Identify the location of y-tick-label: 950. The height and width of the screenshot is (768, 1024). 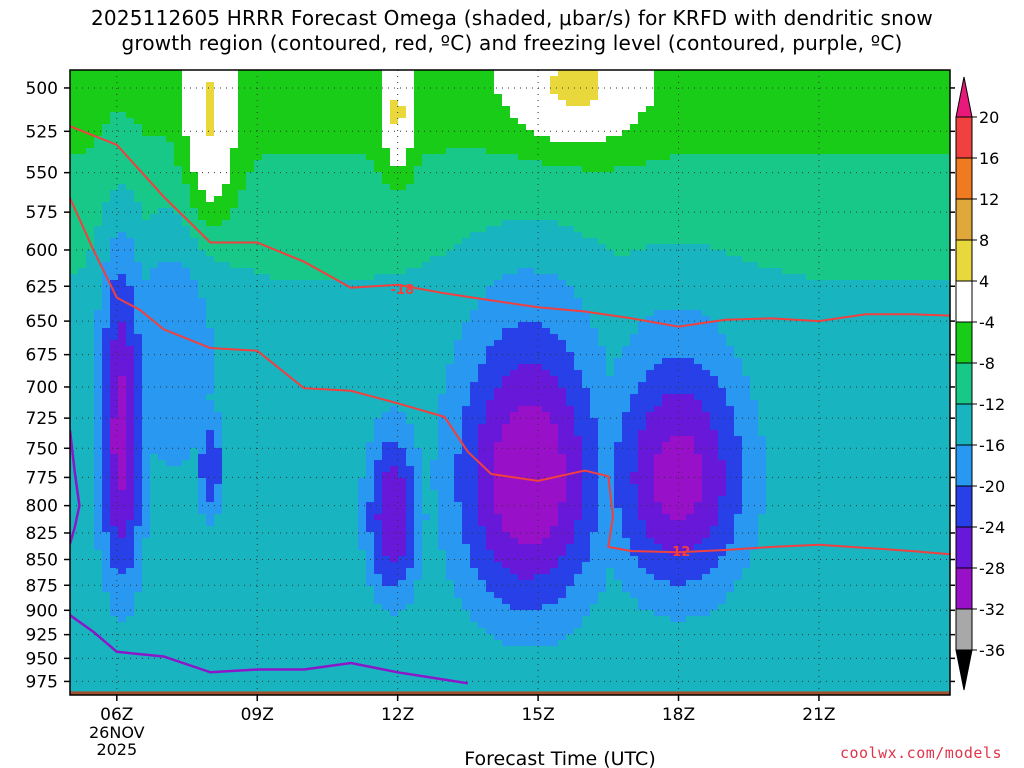
(42, 659).